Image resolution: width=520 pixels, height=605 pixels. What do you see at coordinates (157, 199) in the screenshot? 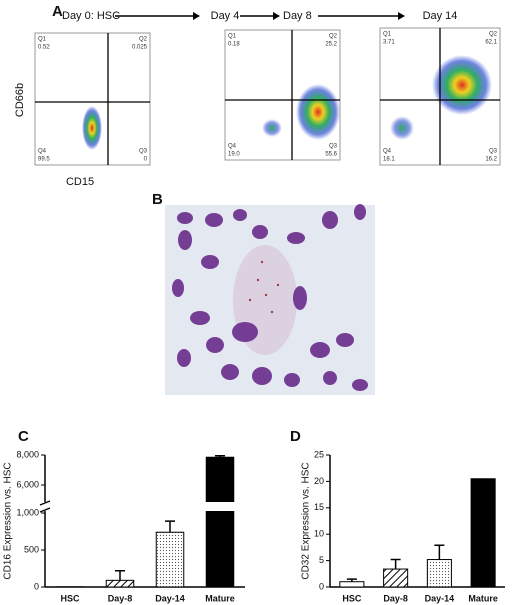
I see `panel-label: B` at bounding box center [157, 199].